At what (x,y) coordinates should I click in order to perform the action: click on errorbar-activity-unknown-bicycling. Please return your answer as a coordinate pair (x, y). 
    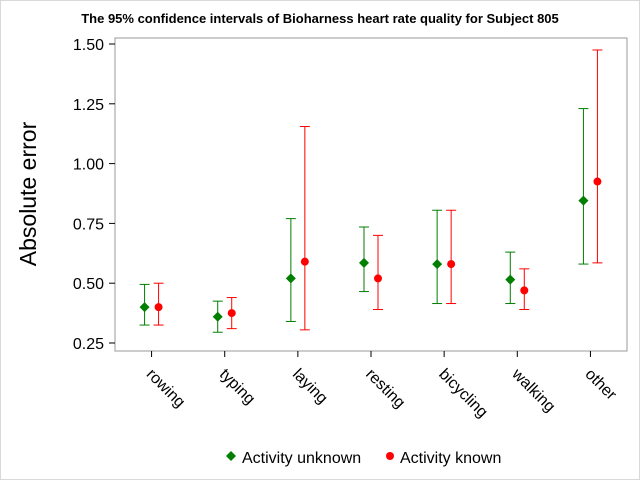
    Looking at the image, I should click on (437, 257).